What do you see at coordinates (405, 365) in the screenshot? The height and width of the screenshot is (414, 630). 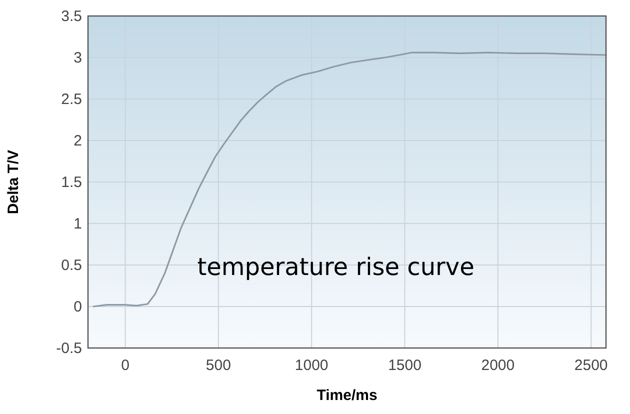 I see `x-tick-label: 1500` at bounding box center [405, 365].